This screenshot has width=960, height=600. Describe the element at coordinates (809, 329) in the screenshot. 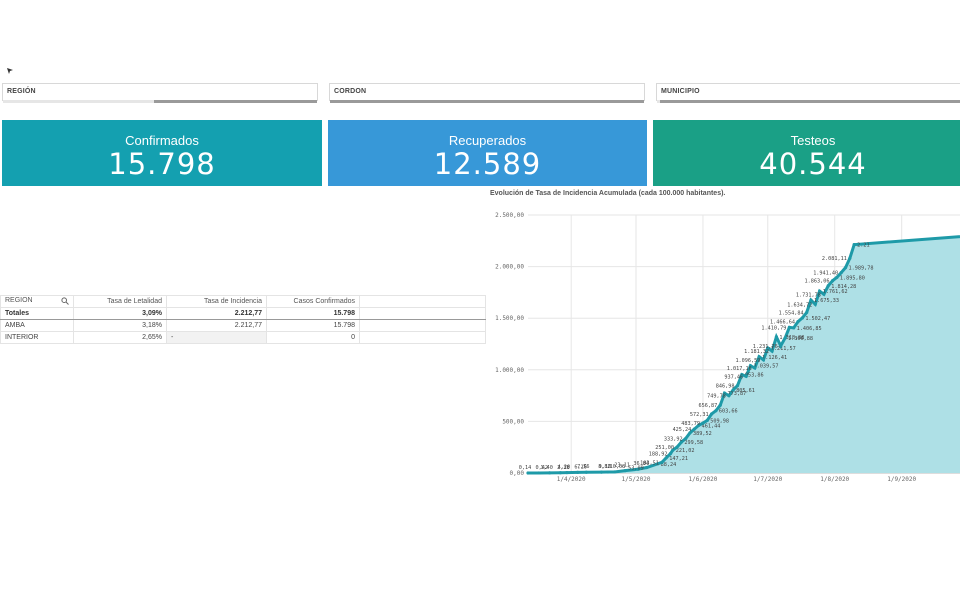

I see `data-label: 1.406,85` at that location.